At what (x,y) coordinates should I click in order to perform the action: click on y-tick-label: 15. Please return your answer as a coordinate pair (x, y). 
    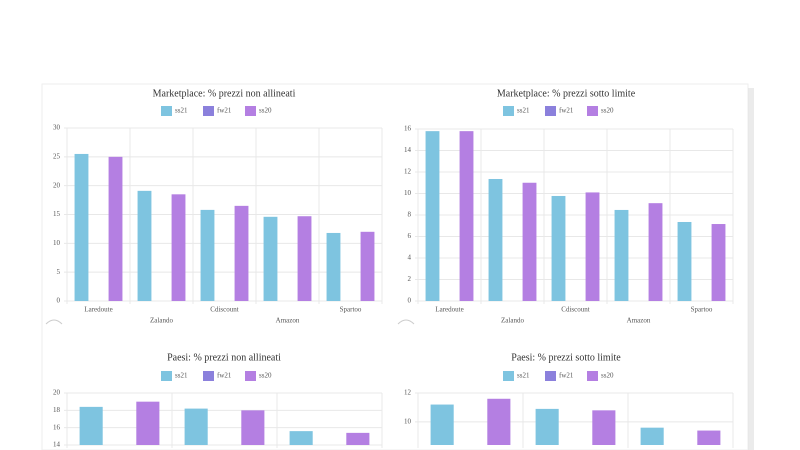
    Looking at the image, I should click on (57, 214).